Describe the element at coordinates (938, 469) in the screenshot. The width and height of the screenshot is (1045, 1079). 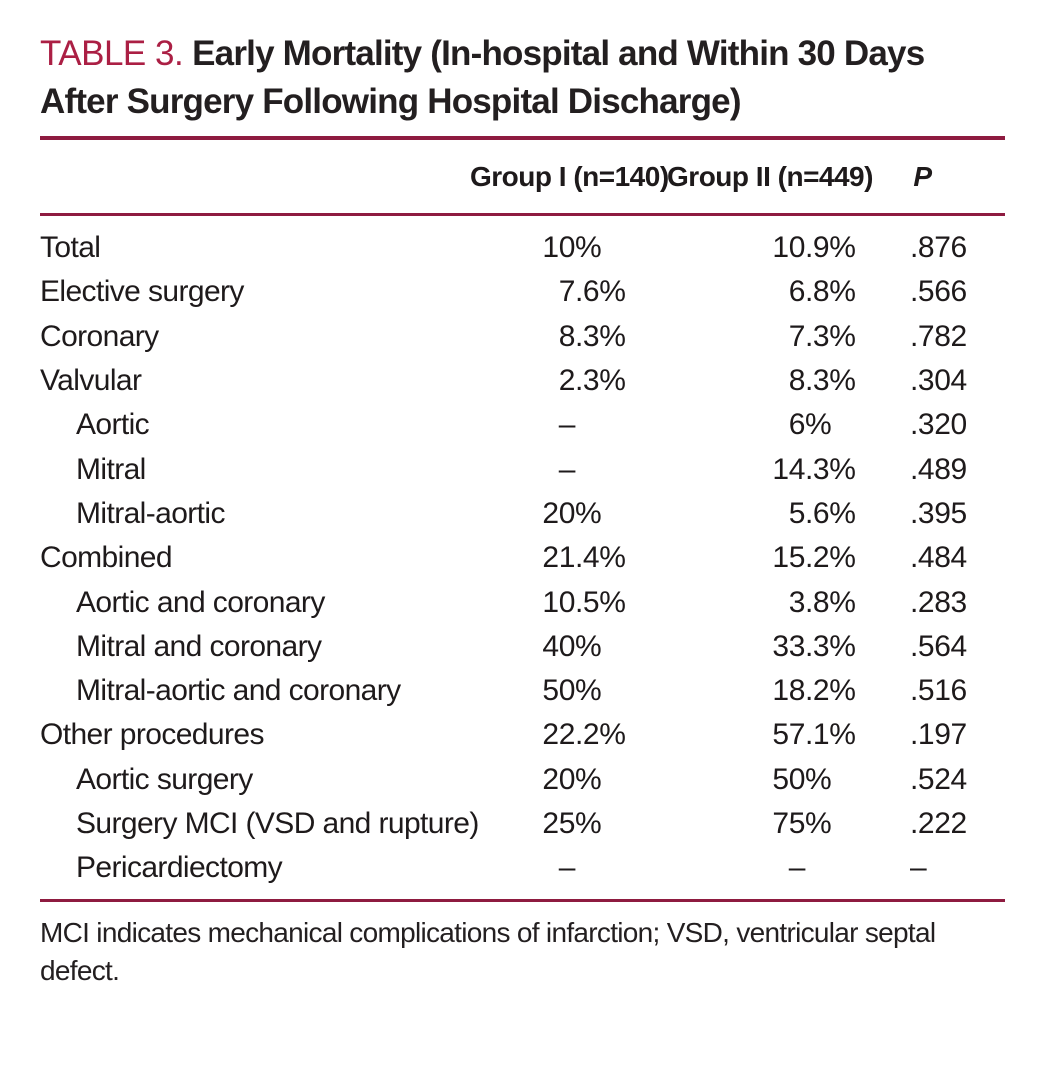
I see `p-value: .489` at that location.